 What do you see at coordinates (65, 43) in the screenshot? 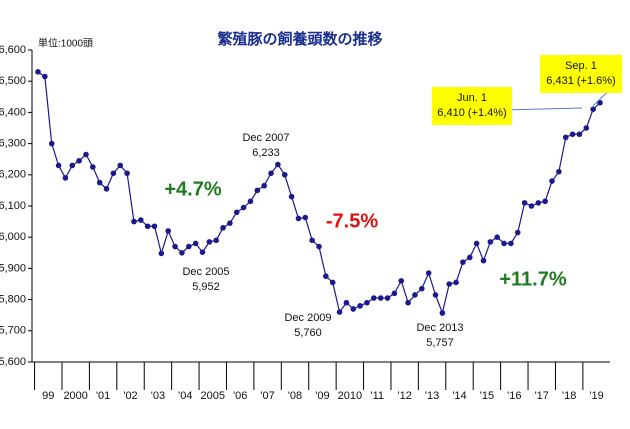
I see `unit-label: 単位:1000頭` at bounding box center [65, 43].